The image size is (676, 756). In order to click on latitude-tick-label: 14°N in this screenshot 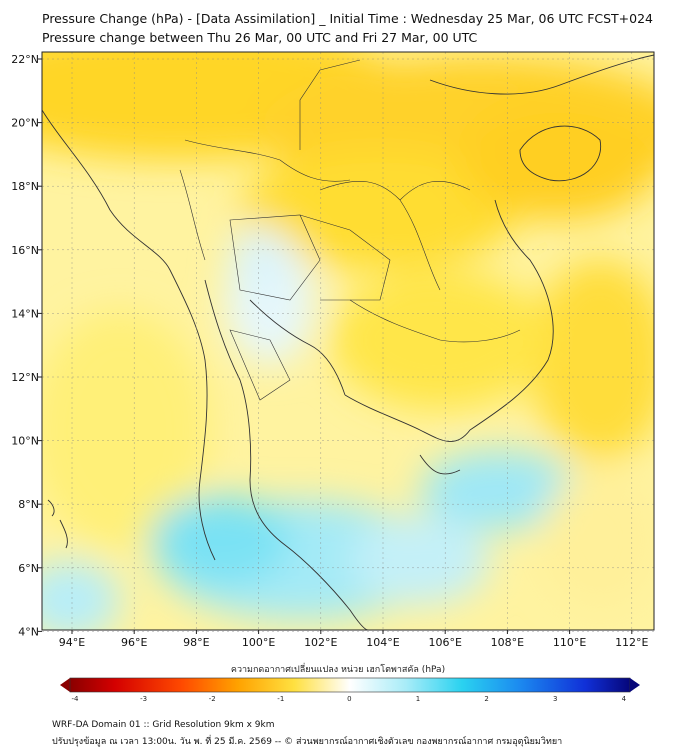, I will do `click(25, 313)`.